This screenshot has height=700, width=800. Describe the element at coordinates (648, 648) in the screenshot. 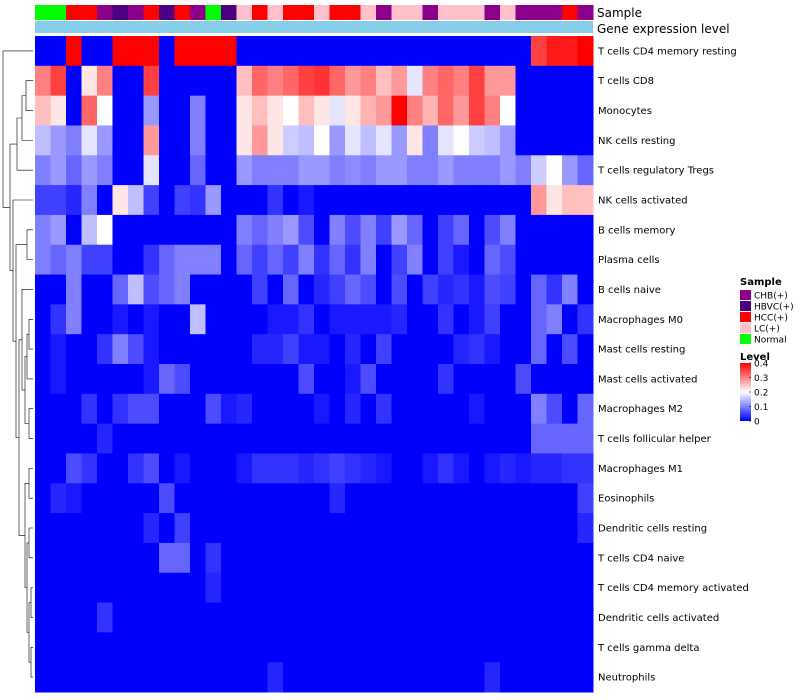

I see `row-label: T cells gamma delta` at that location.